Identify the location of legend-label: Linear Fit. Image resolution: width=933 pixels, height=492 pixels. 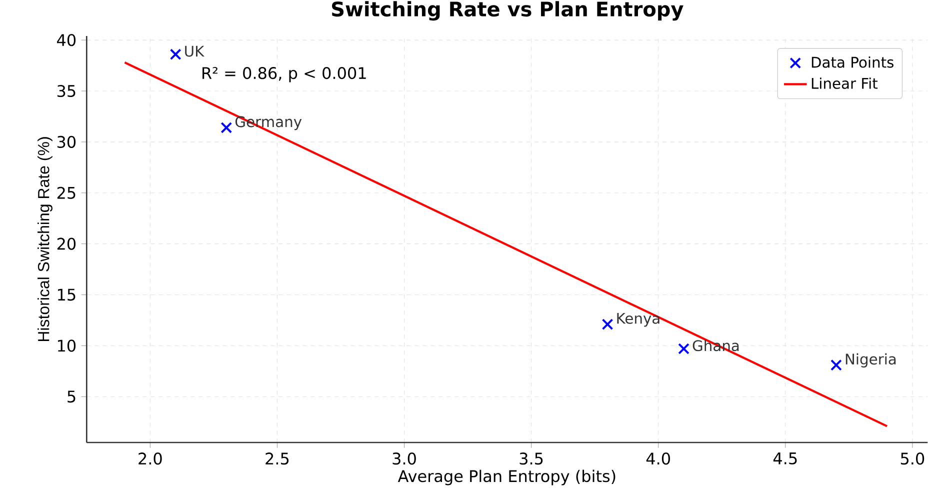
(845, 84).